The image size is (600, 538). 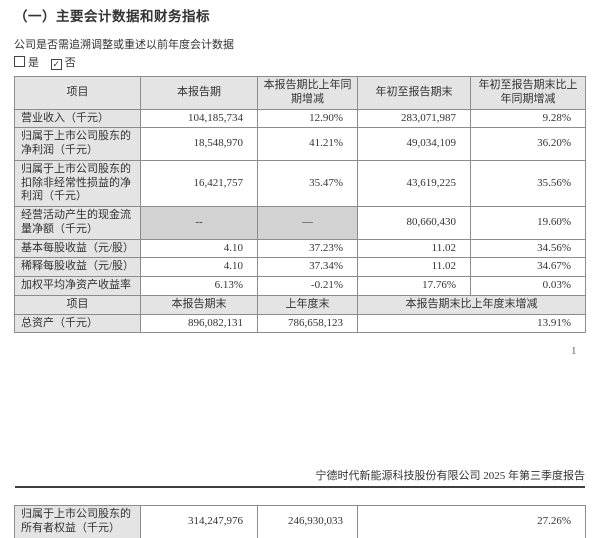 What do you see at coordinates (307, 223) in the screenshot?
I see `empty-value-cell: —` at bounding box center [307, 223].